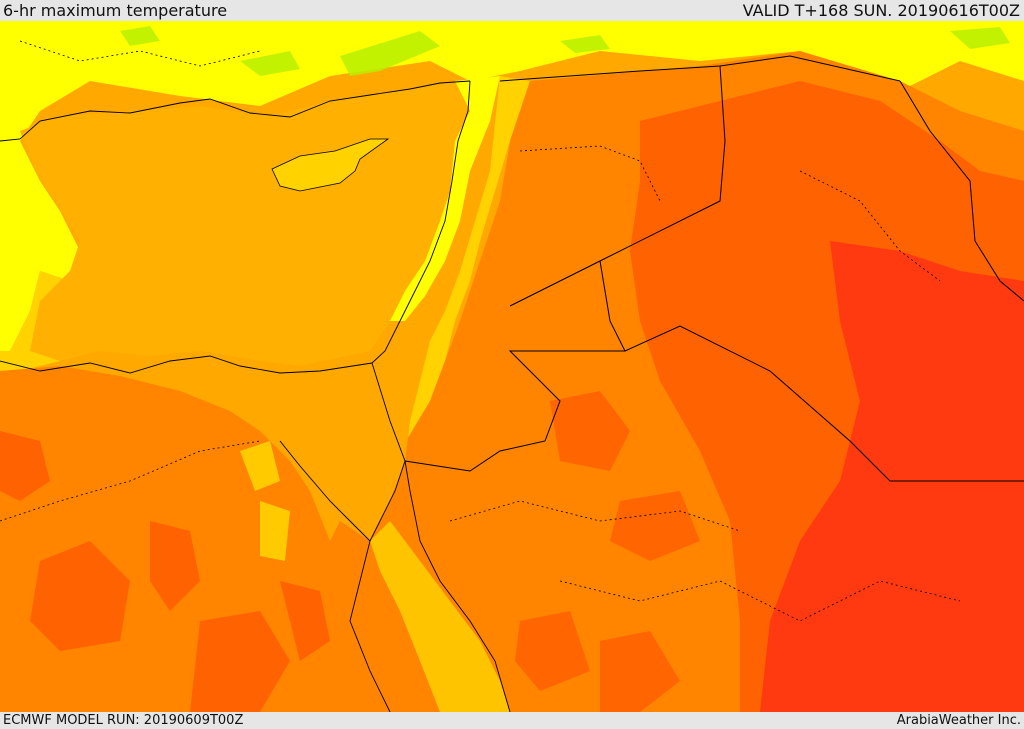  What do you see at coordinates (265, 501) in the screenshot?
I see `egypt-yellow-patches` at bounding box center [265, 501].